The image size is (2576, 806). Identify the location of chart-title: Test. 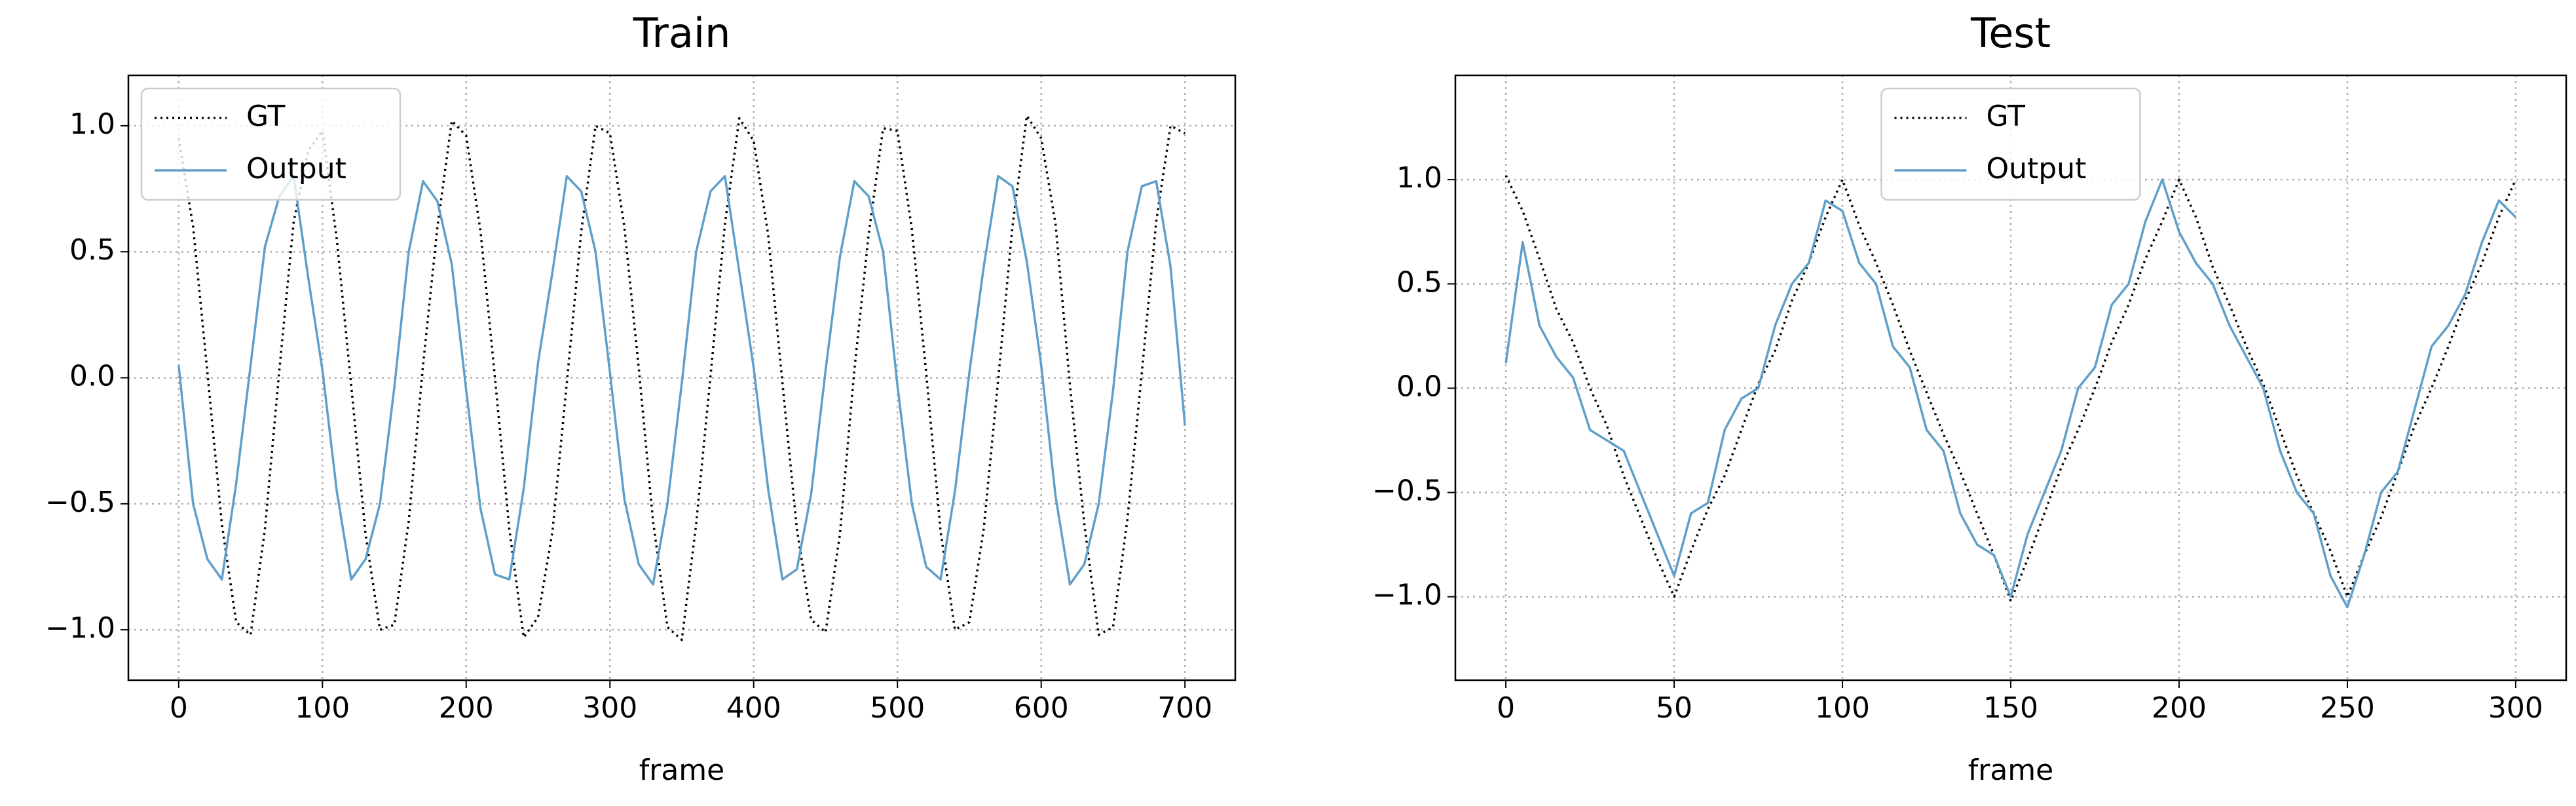
(2010, 33).